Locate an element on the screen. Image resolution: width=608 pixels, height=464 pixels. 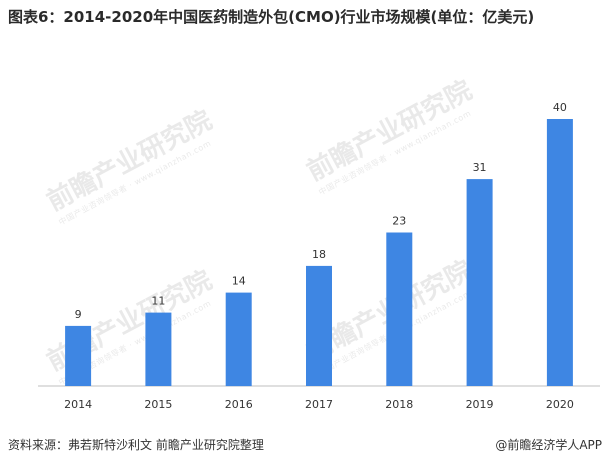
bar-2016 is located at coordinates (238, 339).